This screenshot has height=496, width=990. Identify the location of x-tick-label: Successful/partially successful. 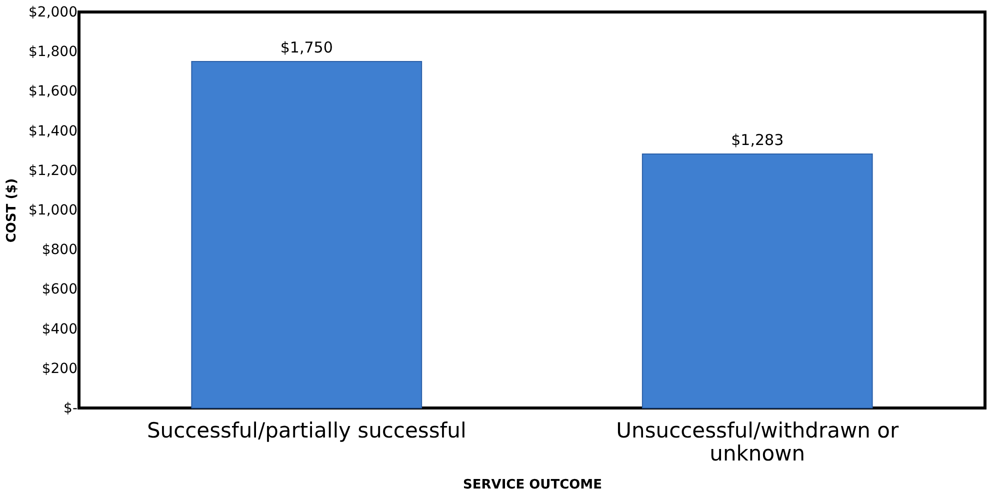
(306, 430).